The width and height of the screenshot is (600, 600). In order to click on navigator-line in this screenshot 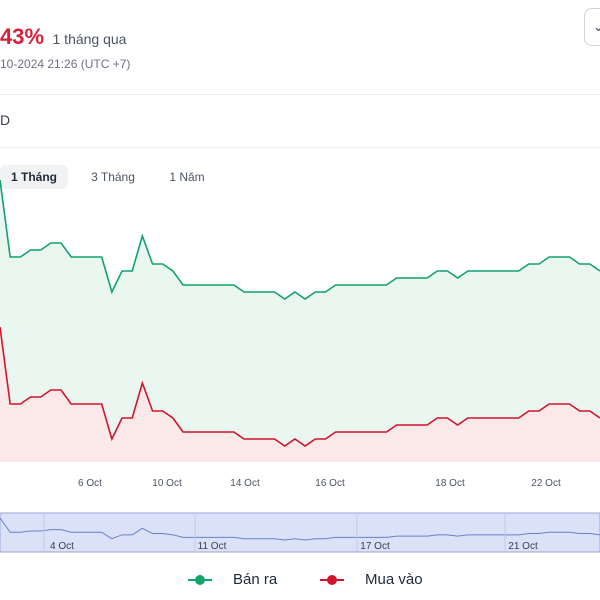, I will do `click(300, 529)`.